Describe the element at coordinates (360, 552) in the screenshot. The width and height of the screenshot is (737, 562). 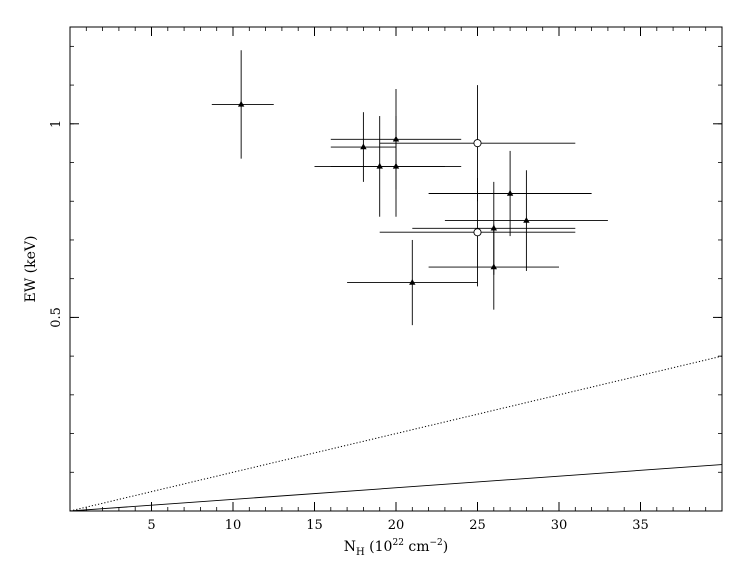
I see `x-axis-title-sub: H` at that location.